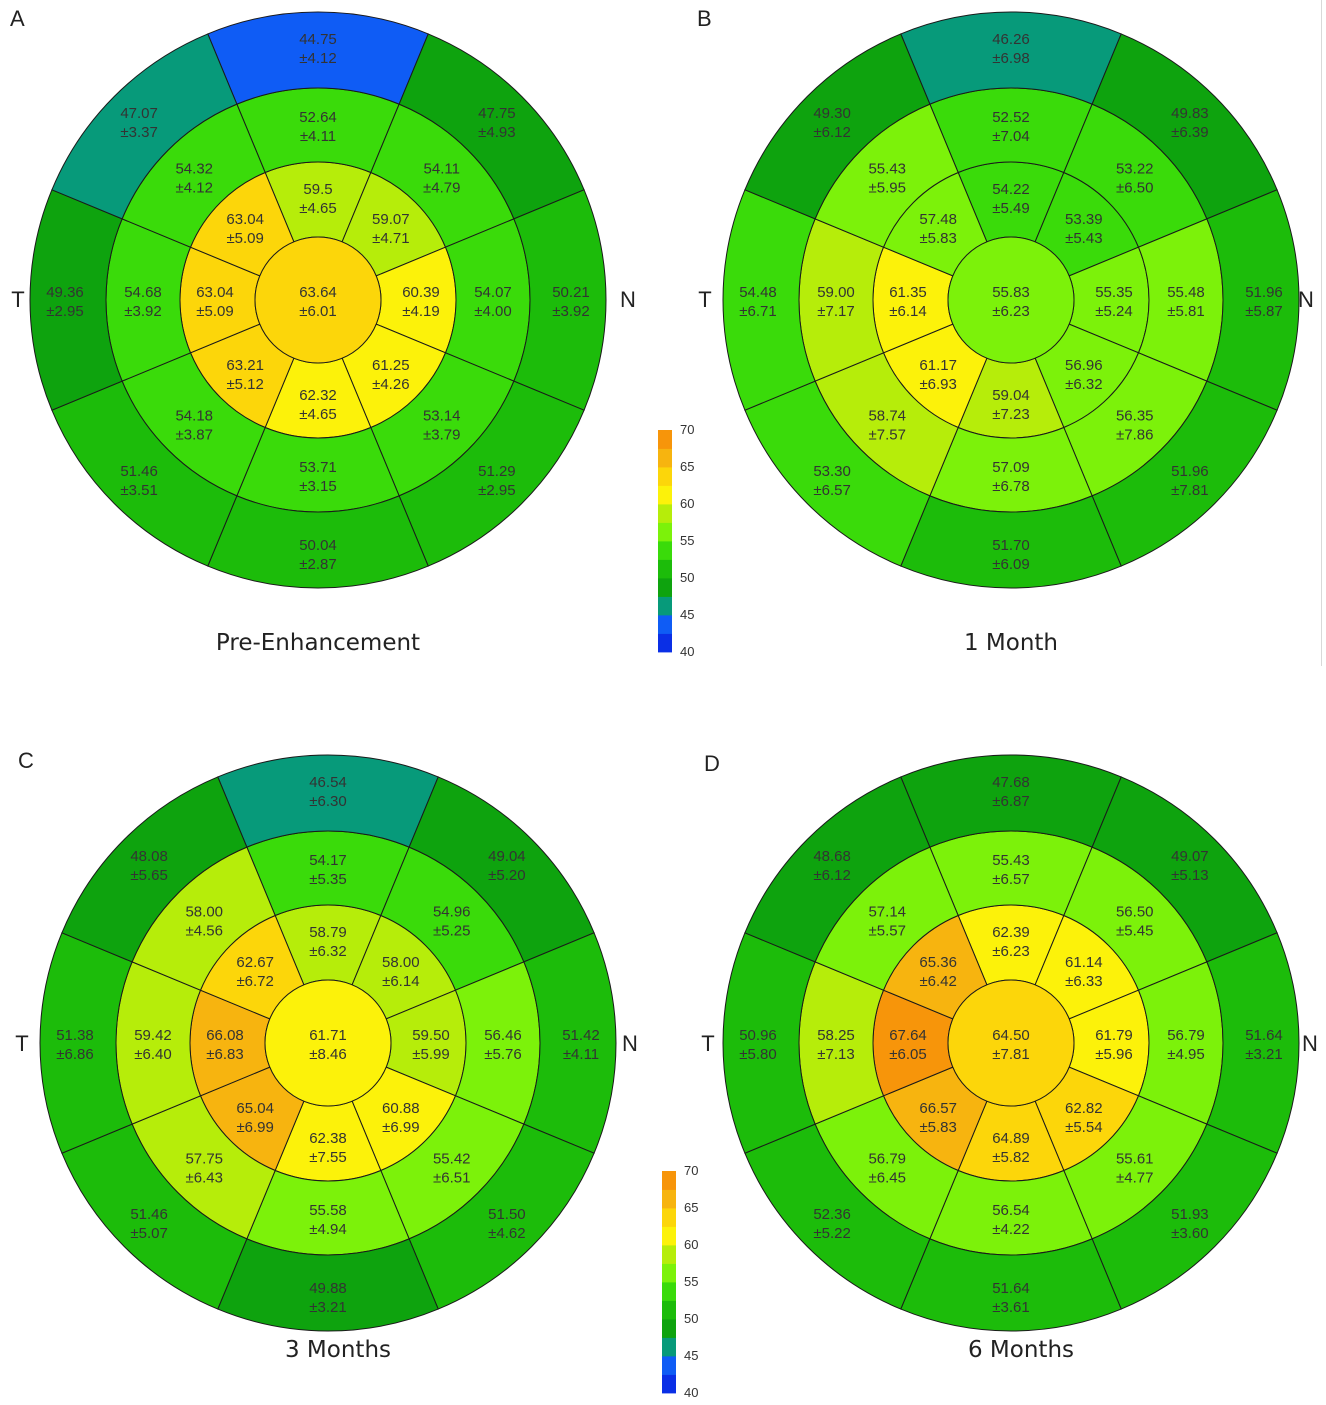  What do you see at coordinates (1084, 365) in the screenshot?
I see `inner-label-bottom-right-mean: 56.96` at bounding box center [1084, 365].